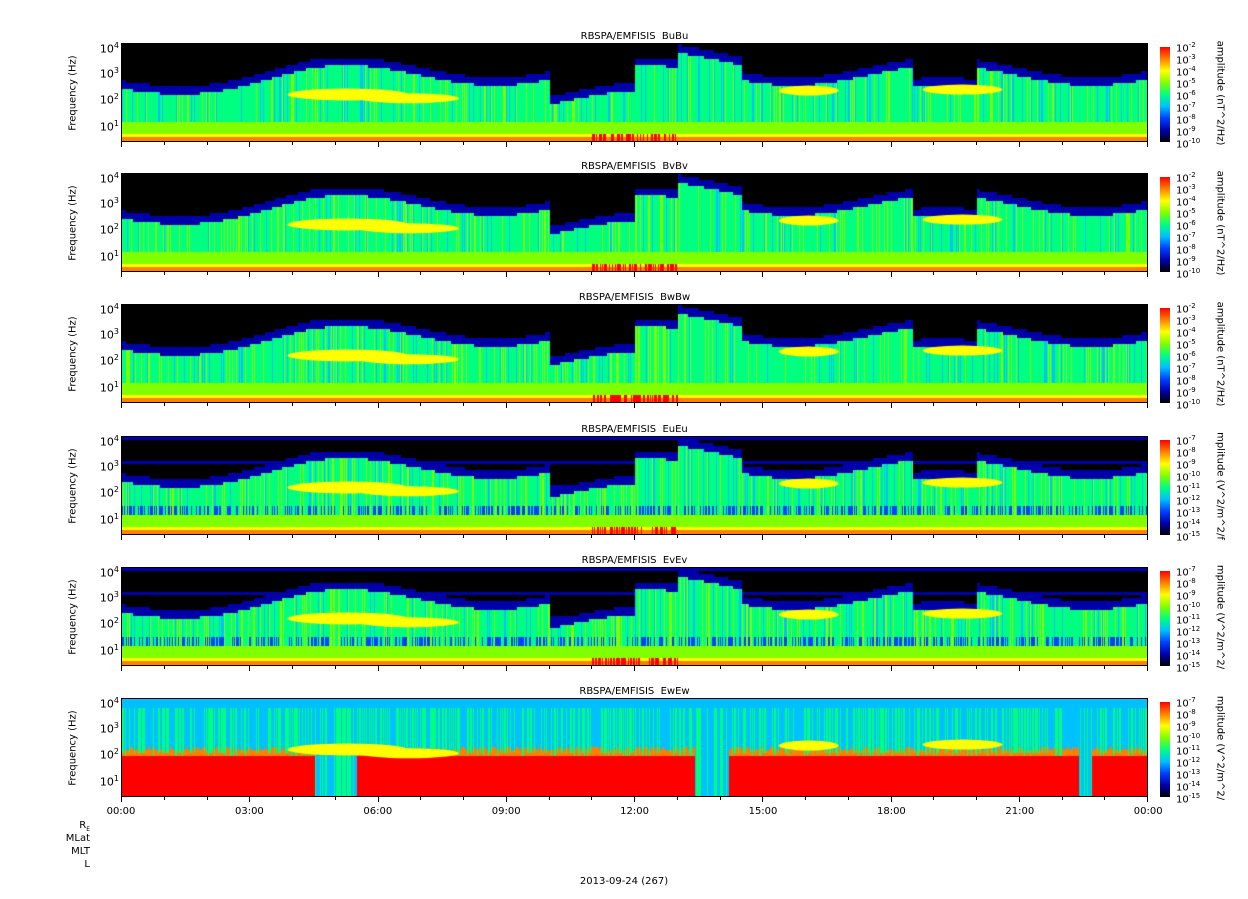  I want to click on colorbar-title: mplitude (V^2/m^2/, so click(1220, 747).